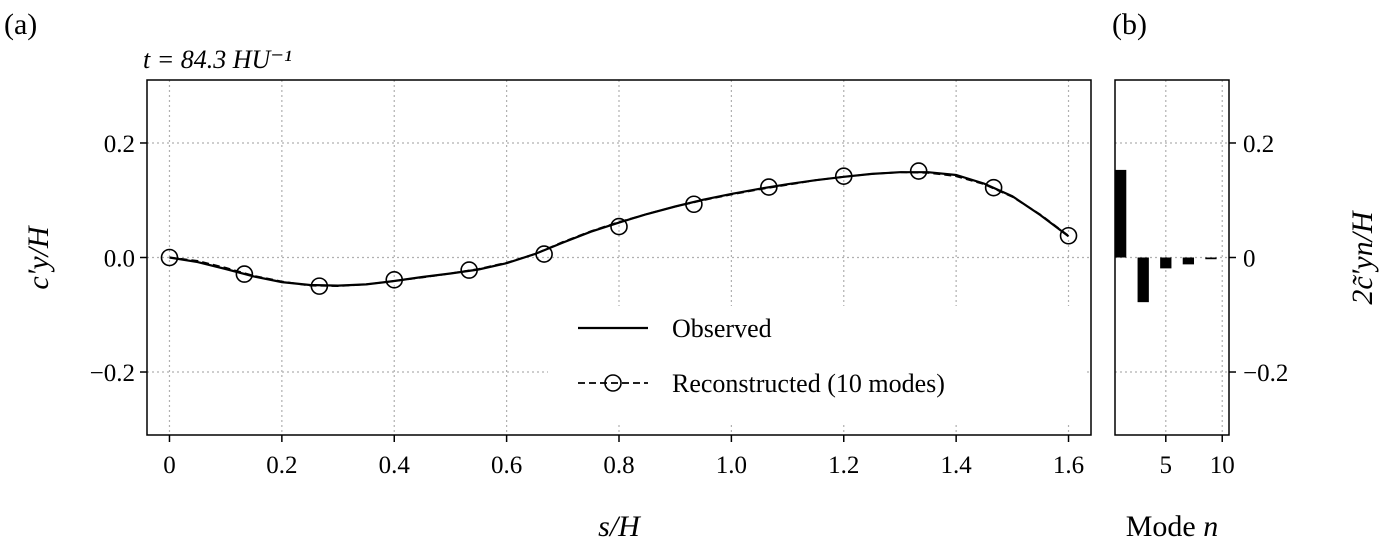 Image resolution: width=1397 pixels, height=549 pixels. What do you see at coordinates (38, 257) in the screenshot?
I see `panel-a-y-axis-label: c′y/H` at bounding box center [38, 257].